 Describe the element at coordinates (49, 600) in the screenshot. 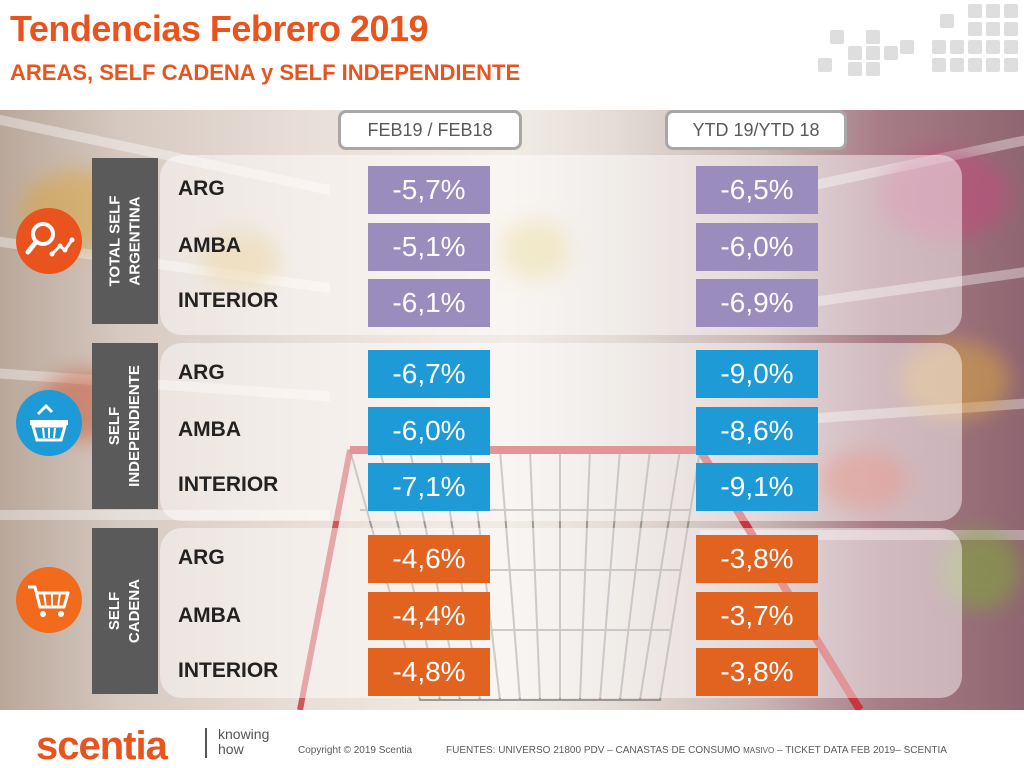

I see `shopping-cart-icon` at that location.